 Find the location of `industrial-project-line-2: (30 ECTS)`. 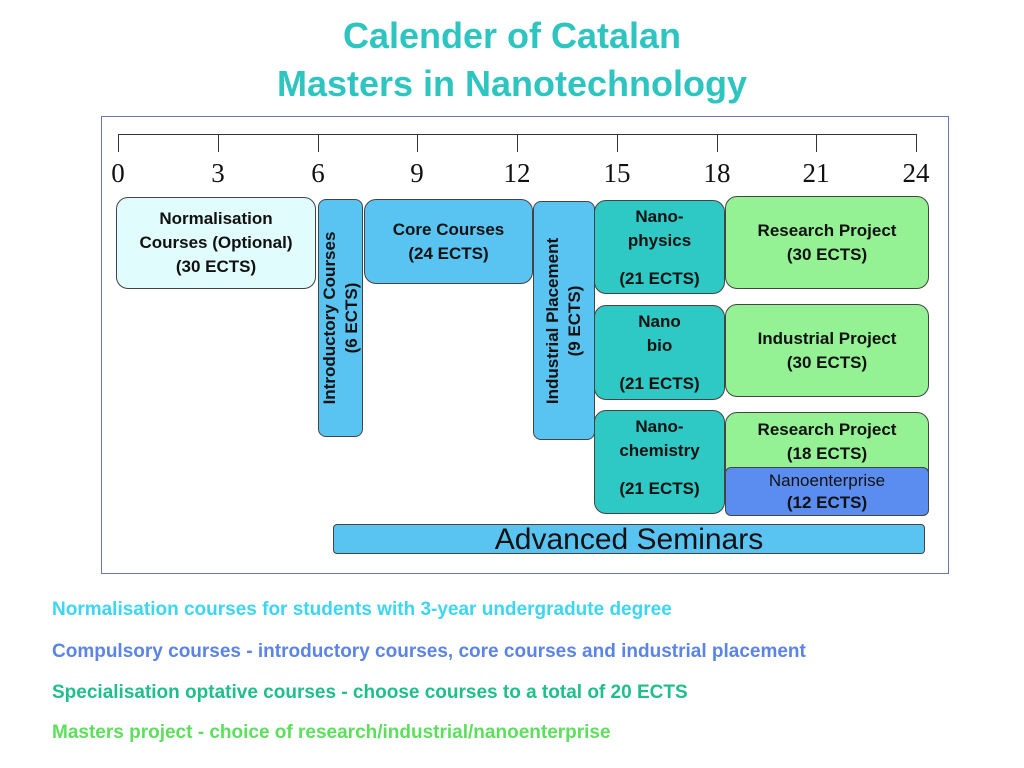

industrial-project-line-2: (30 ECTS) is located at coordinates (827, 362).